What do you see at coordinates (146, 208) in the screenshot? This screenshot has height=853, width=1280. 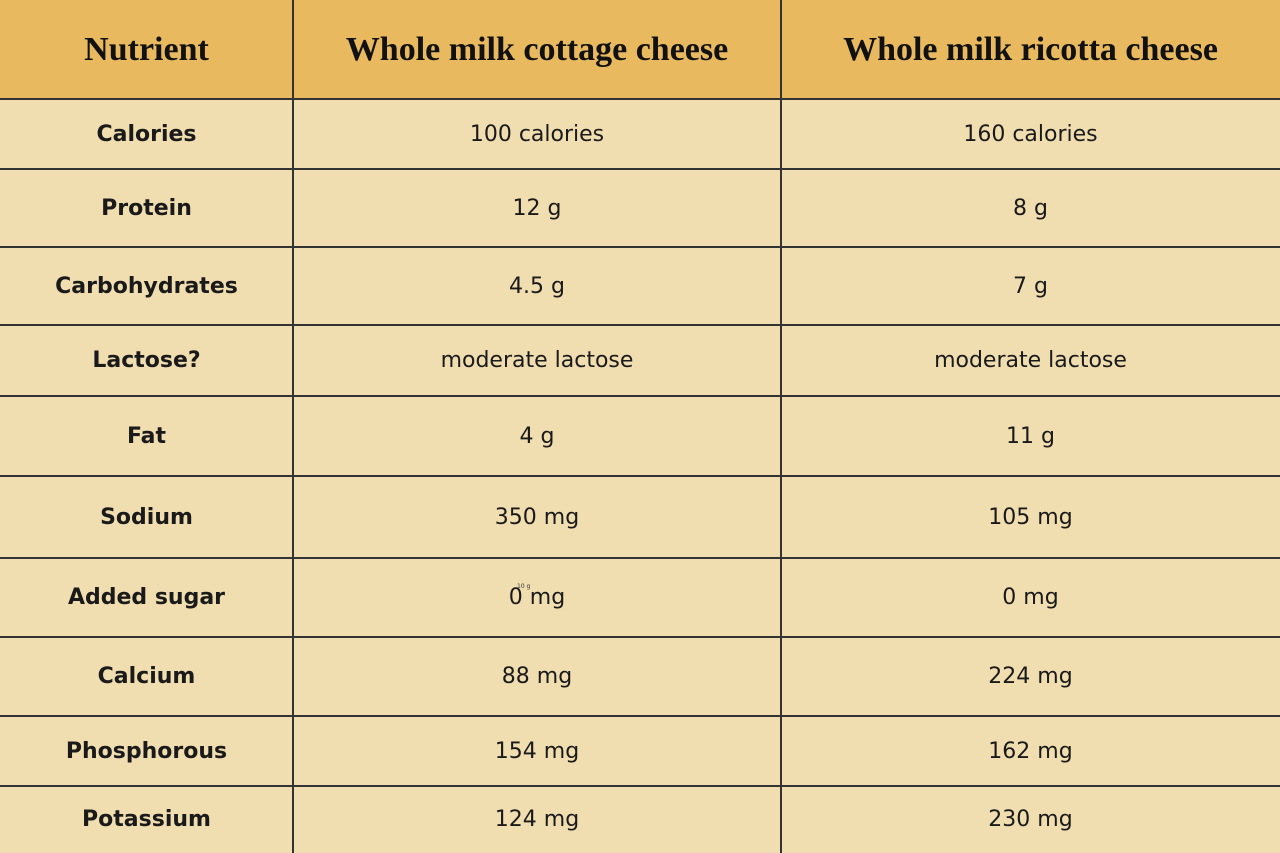 I see `nutrient-label: Protein` at bounding box center [146, 208].